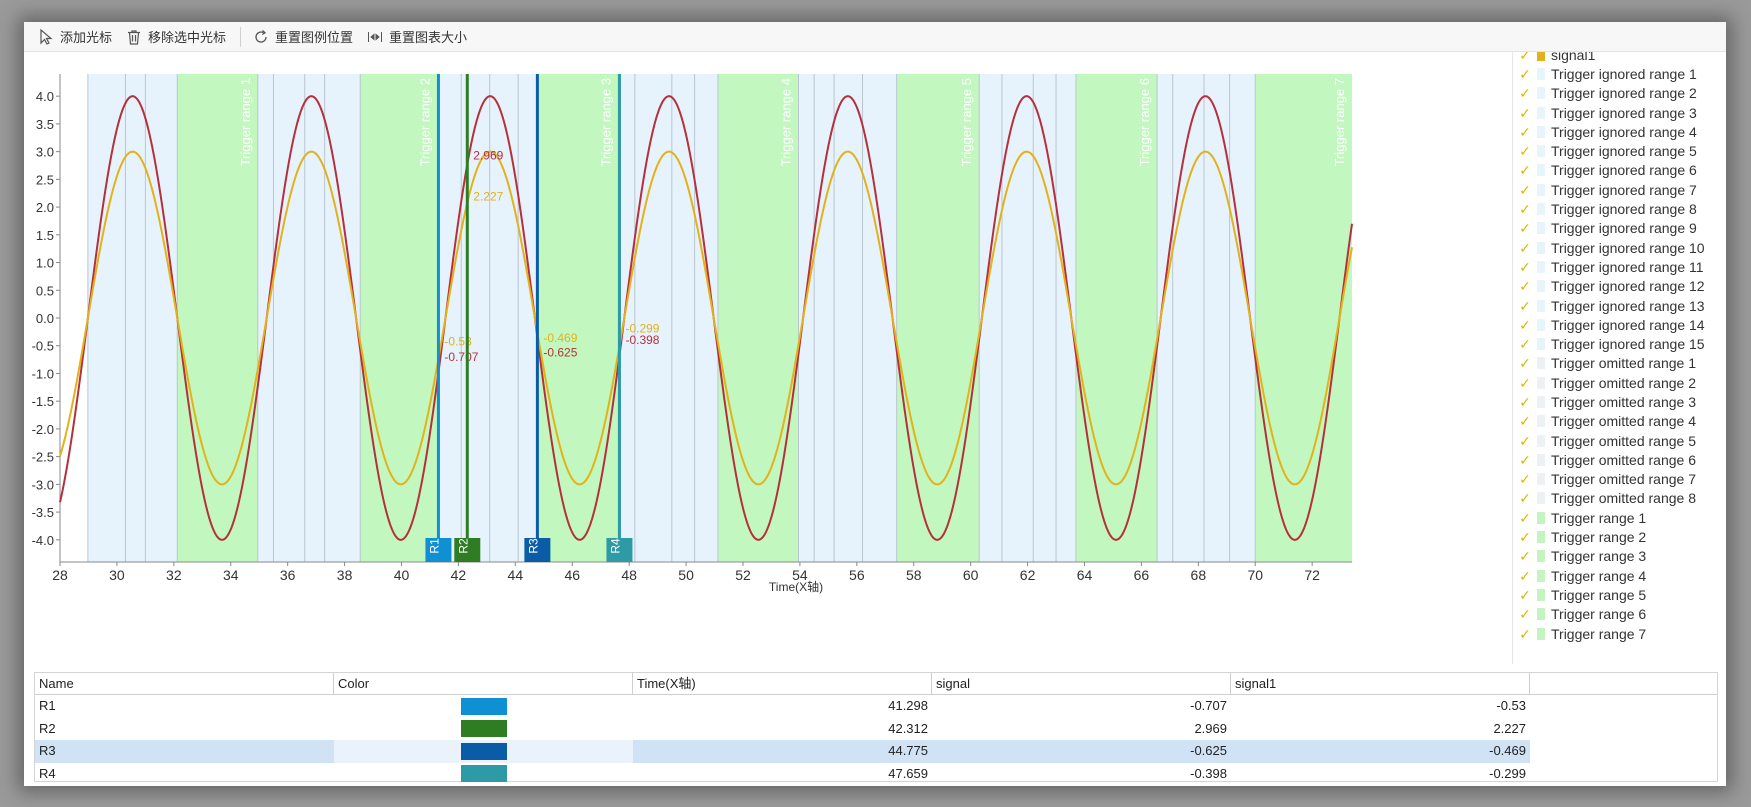  I want to click on cursor-handle-R4, so click(619, 550).